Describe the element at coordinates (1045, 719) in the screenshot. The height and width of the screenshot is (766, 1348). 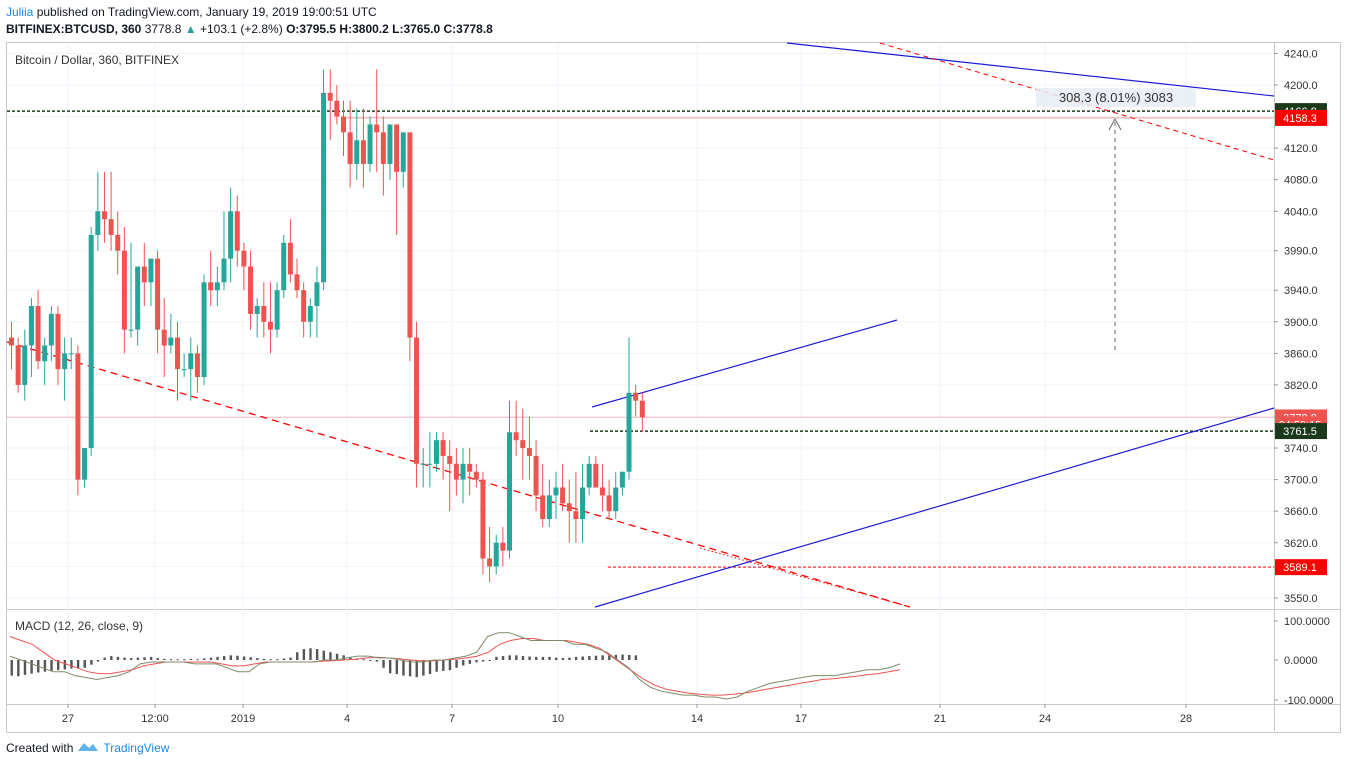
I see `time-tick-label: 24` at that location.